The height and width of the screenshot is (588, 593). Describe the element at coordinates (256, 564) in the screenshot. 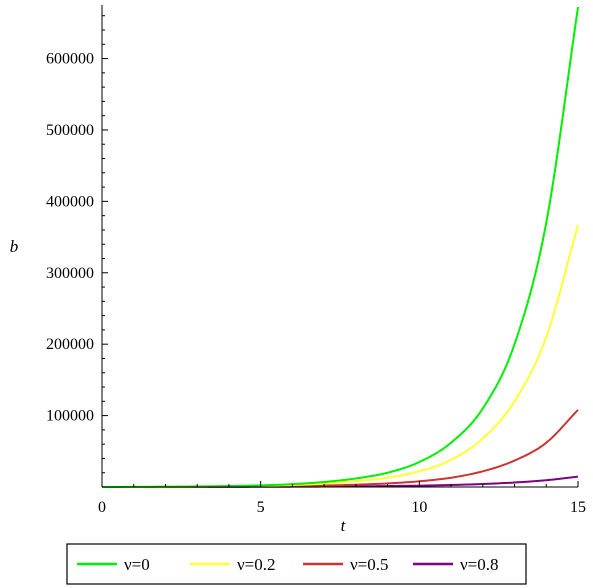

I see `legend-label: ν=0.2` at that location.